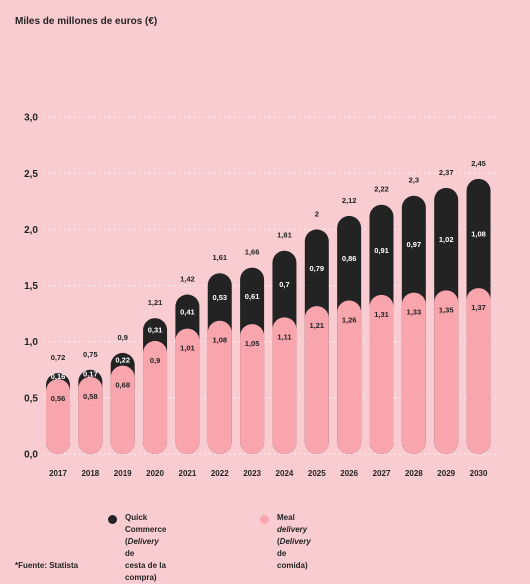 The image size is (530, 584). What do you see at coordinates (252, 343) in the screenshot?
I see `bar-label-meal-delivery: 1,05` at bounding box center [252, 343].